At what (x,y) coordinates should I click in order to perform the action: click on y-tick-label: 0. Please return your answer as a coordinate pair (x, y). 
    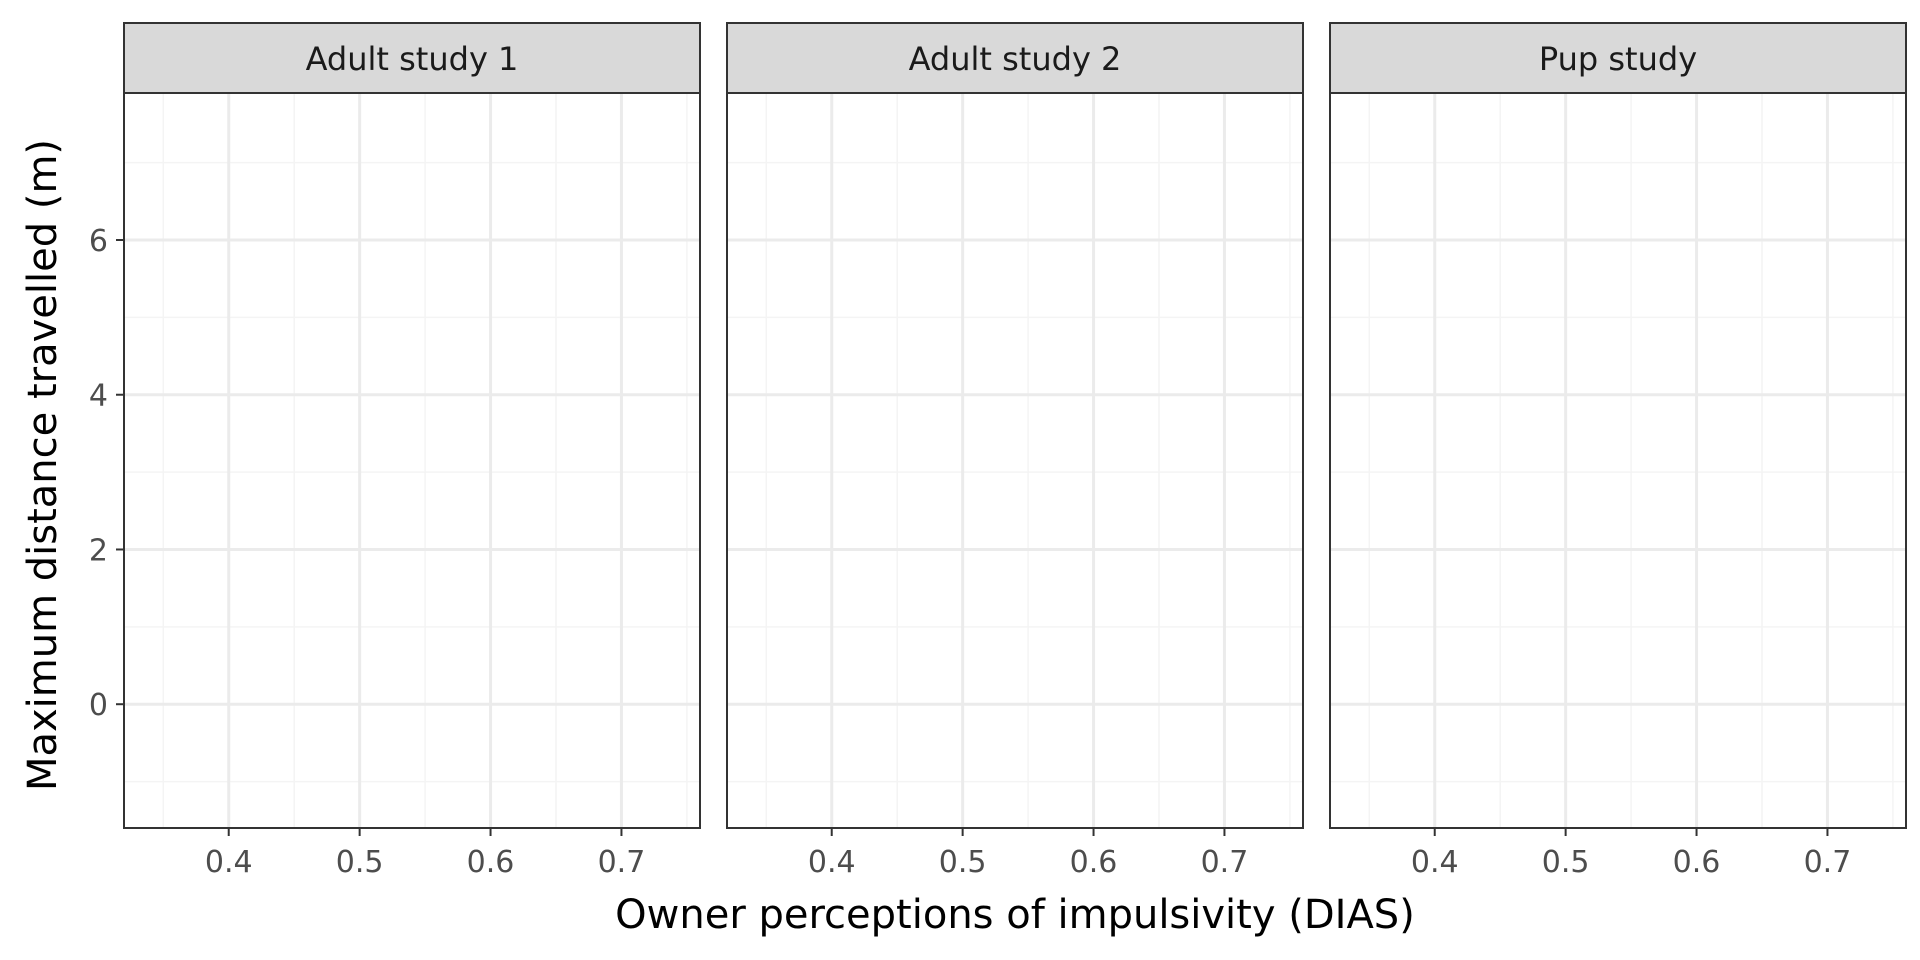
    Looking at the image, I should click on (98, 705).